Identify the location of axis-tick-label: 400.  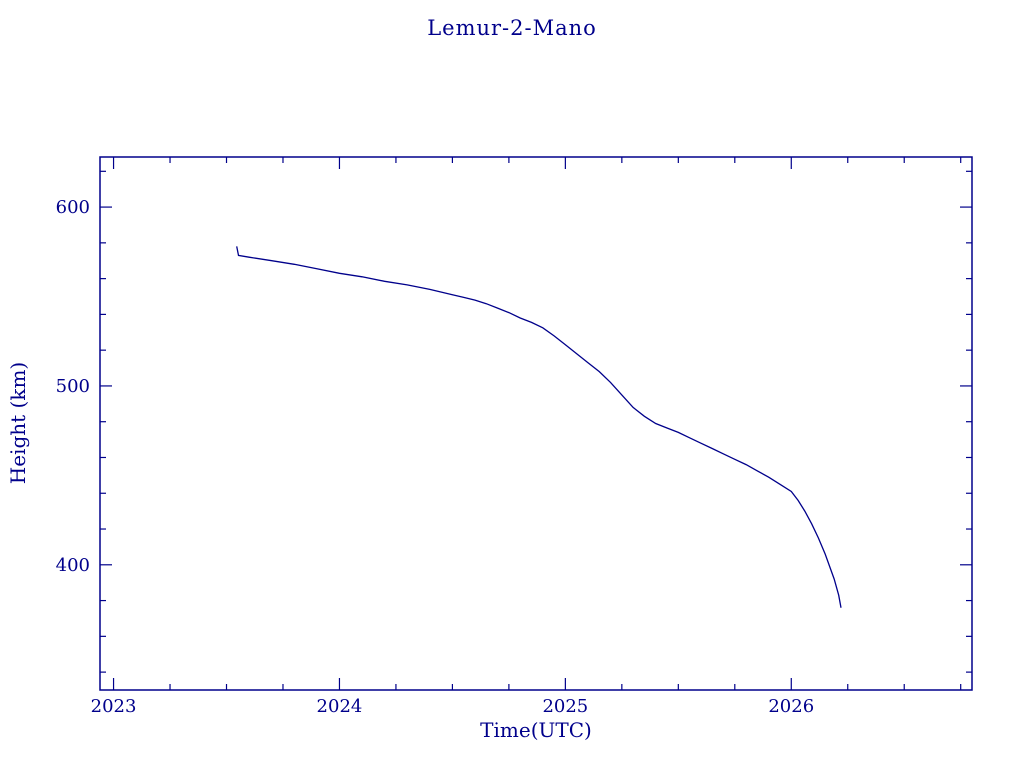
(73, 565).